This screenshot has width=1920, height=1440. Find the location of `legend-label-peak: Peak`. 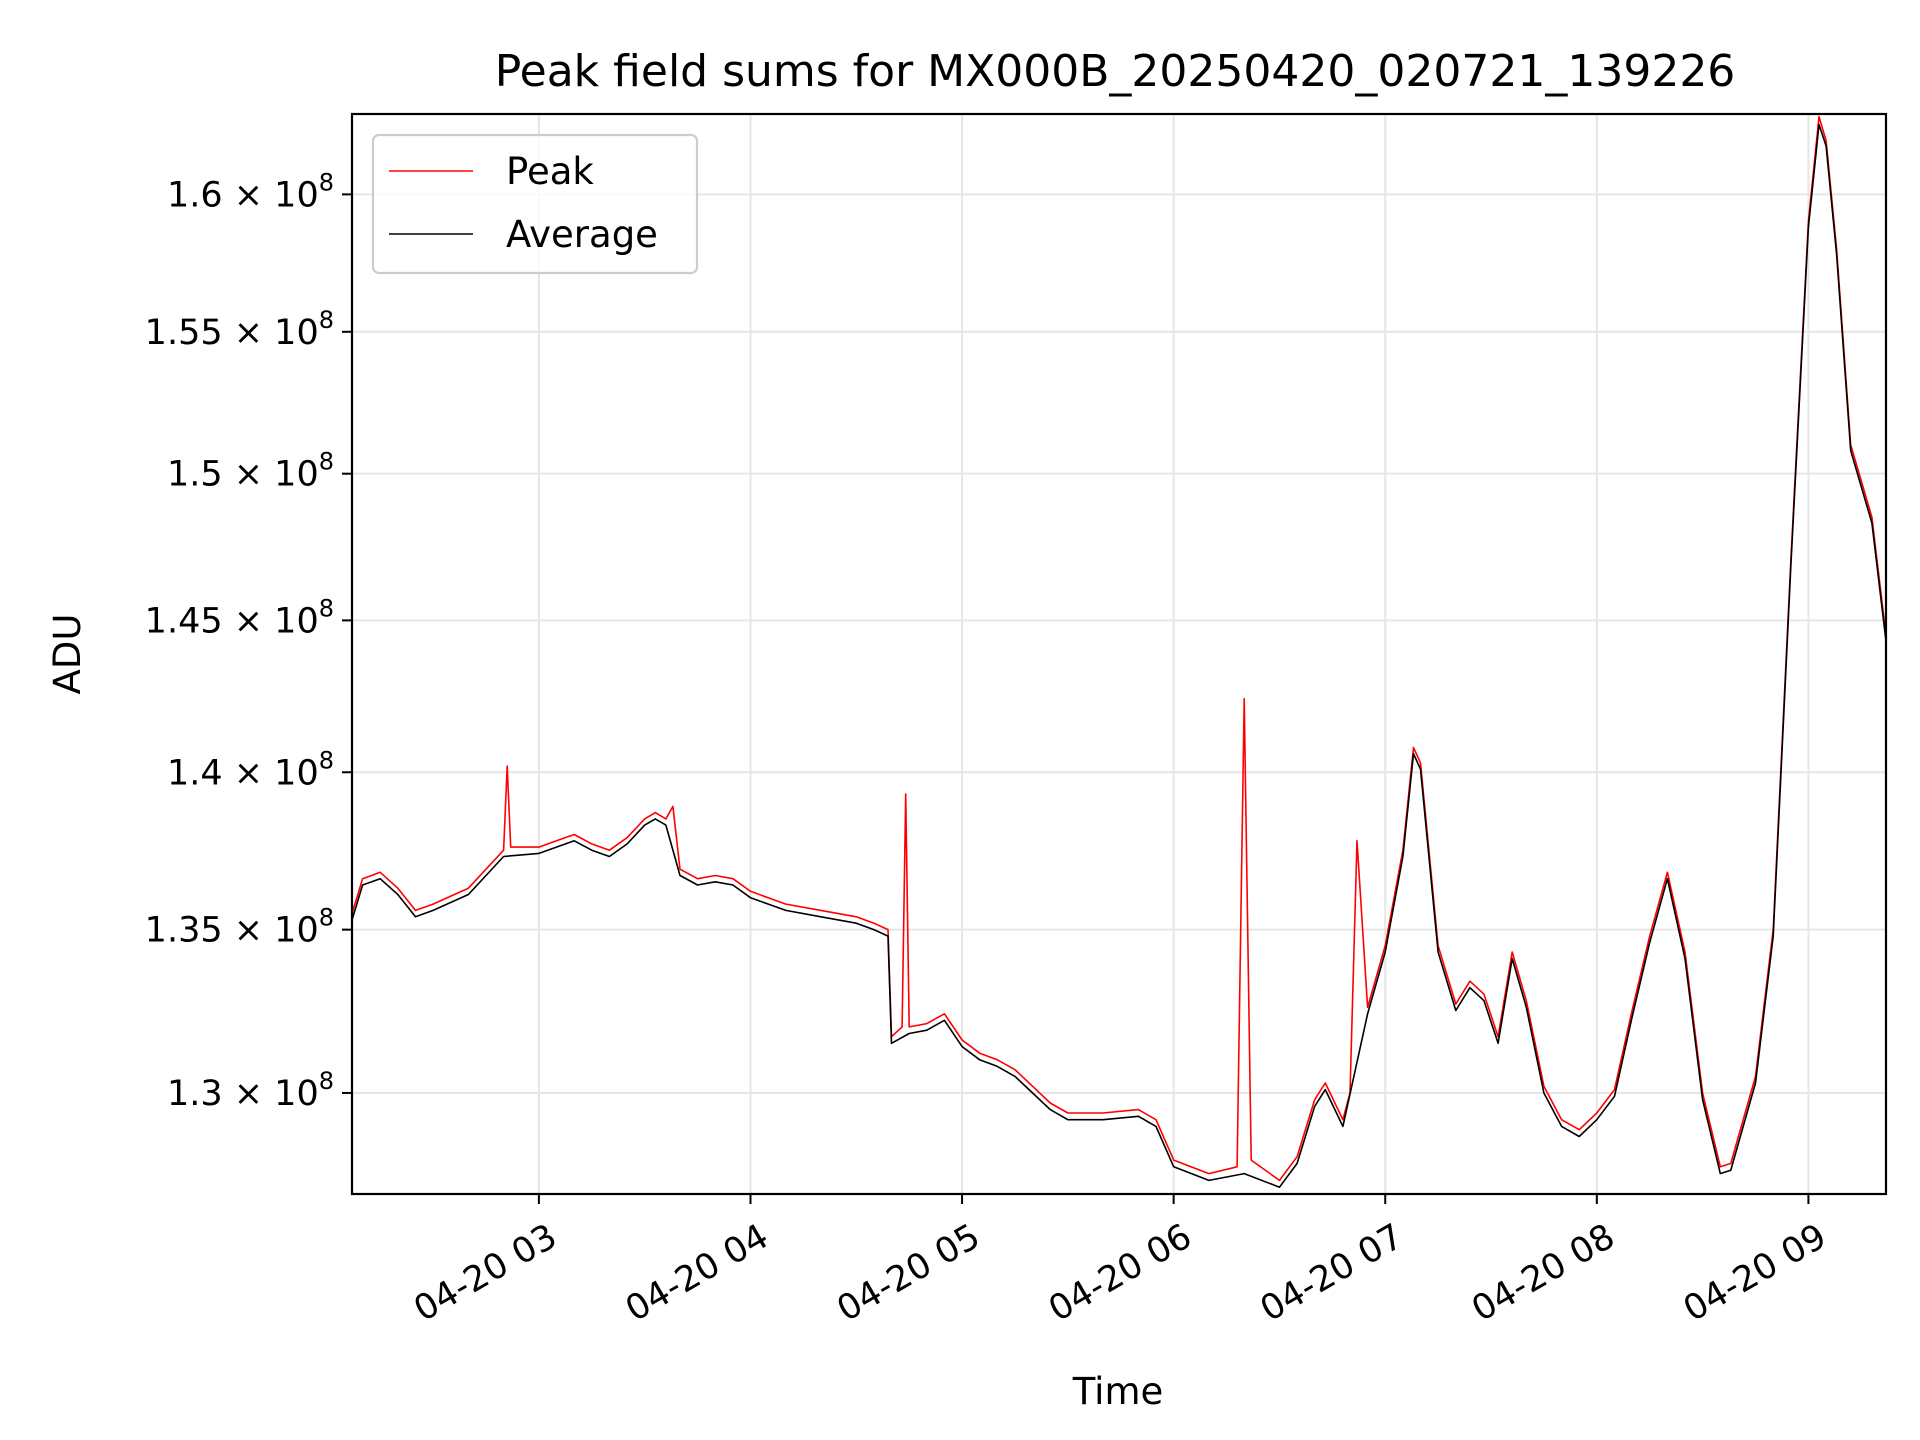

legend-label-peak: Peak is located at coordinates (550, 171).